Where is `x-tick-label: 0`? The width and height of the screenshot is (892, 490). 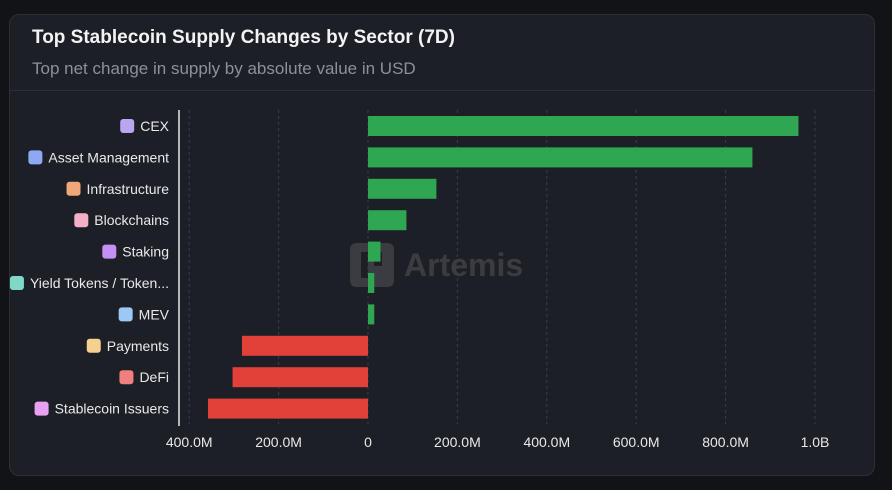 x-tick-label: 0 is located at coordinates (368, 442).